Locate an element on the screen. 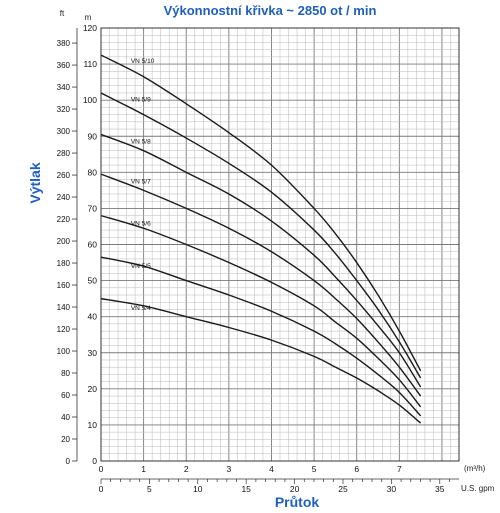 Image resolution: width=500 pixels, height=513 pixels. x-tick-label-m3h: 2 is located at coordinates (186, 469).